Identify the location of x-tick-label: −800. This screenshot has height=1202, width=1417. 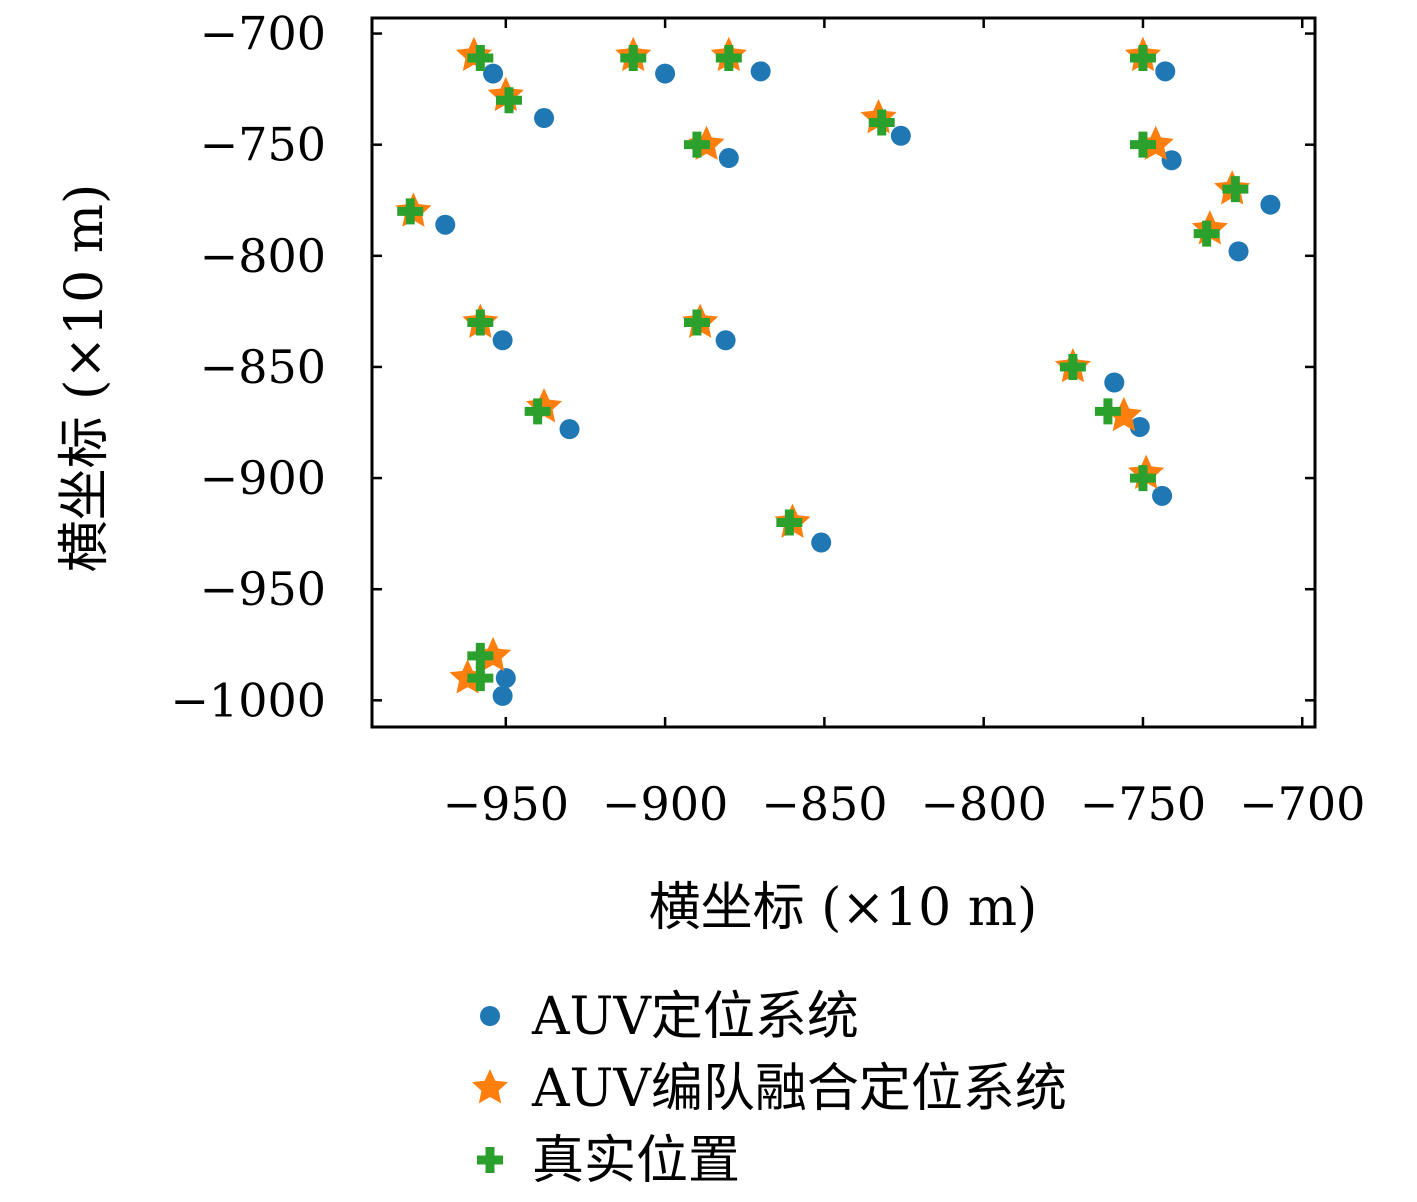
(984, 804).